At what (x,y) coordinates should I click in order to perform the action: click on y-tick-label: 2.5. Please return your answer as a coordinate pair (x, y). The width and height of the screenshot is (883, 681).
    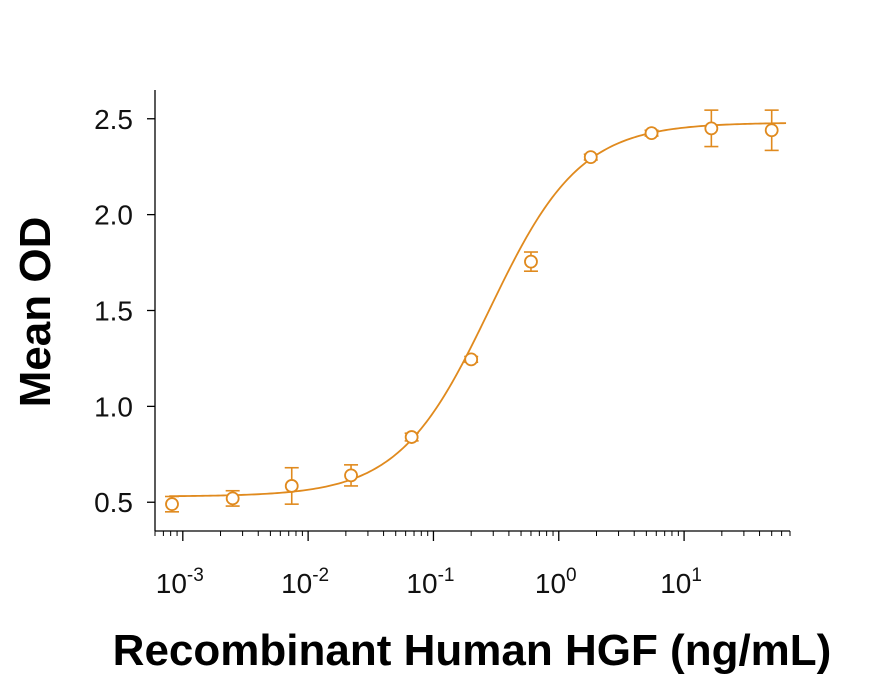
    Looking at the image, I should click on (113, 119).